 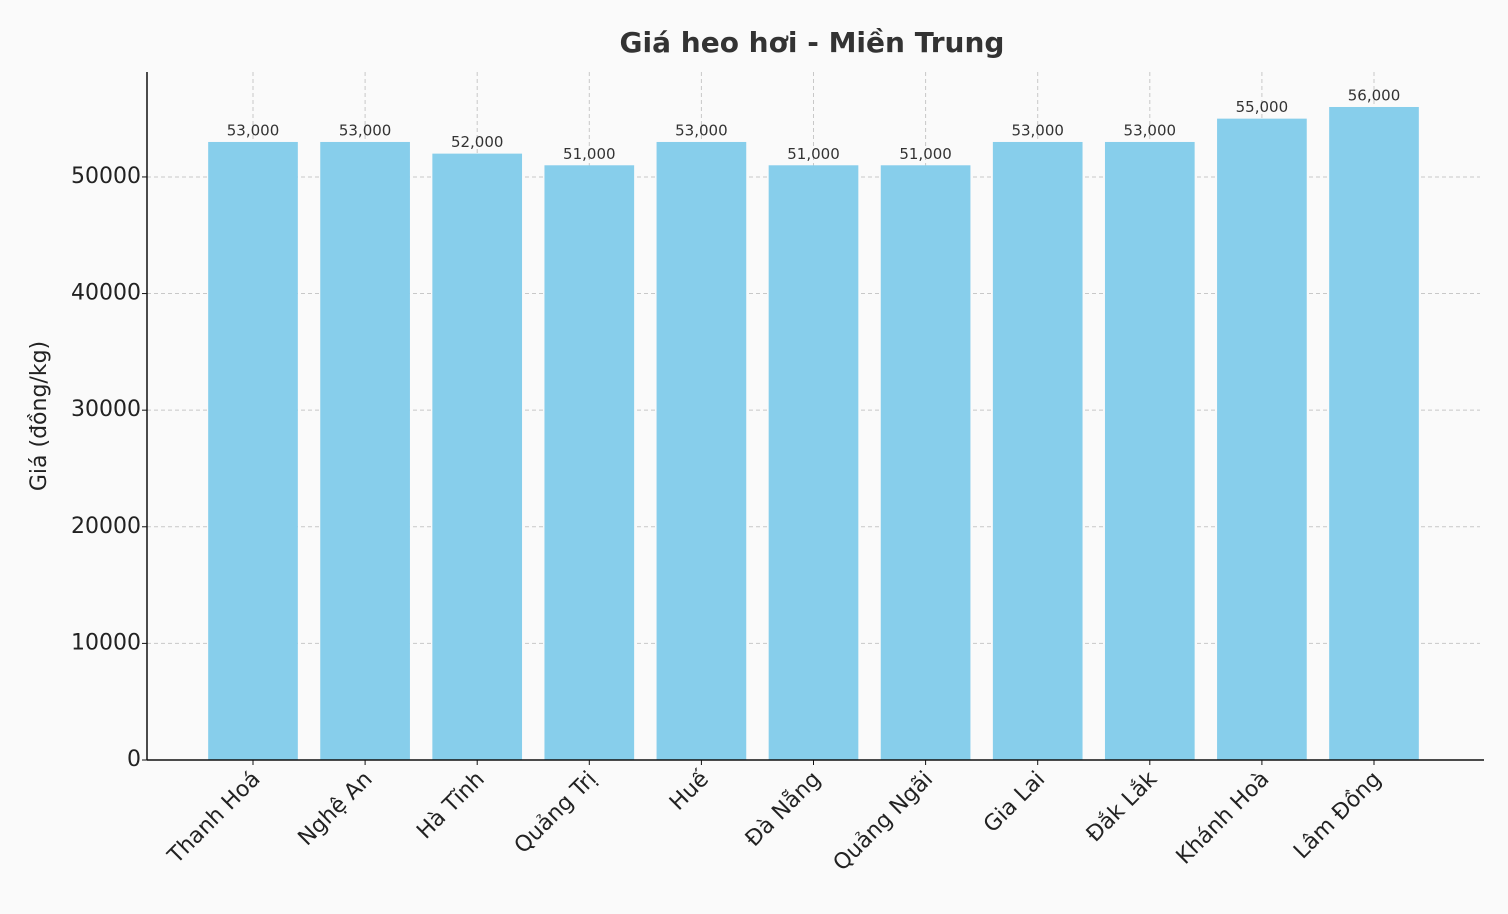 I want to click on value-label: 55,000, so click(x=1262, y=107).